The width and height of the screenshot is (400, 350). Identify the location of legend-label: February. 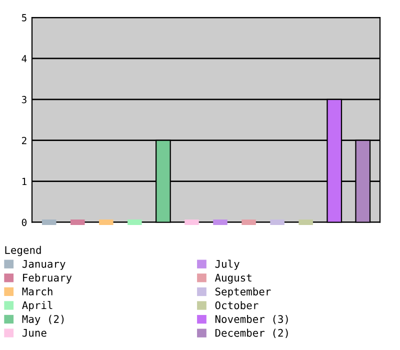
(47, 279).